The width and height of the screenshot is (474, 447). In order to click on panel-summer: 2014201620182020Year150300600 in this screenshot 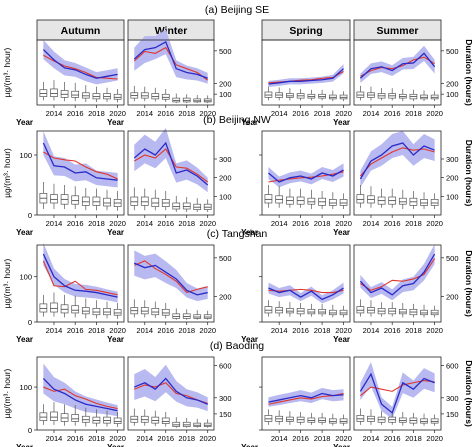, I will do `click(396, 401)`.